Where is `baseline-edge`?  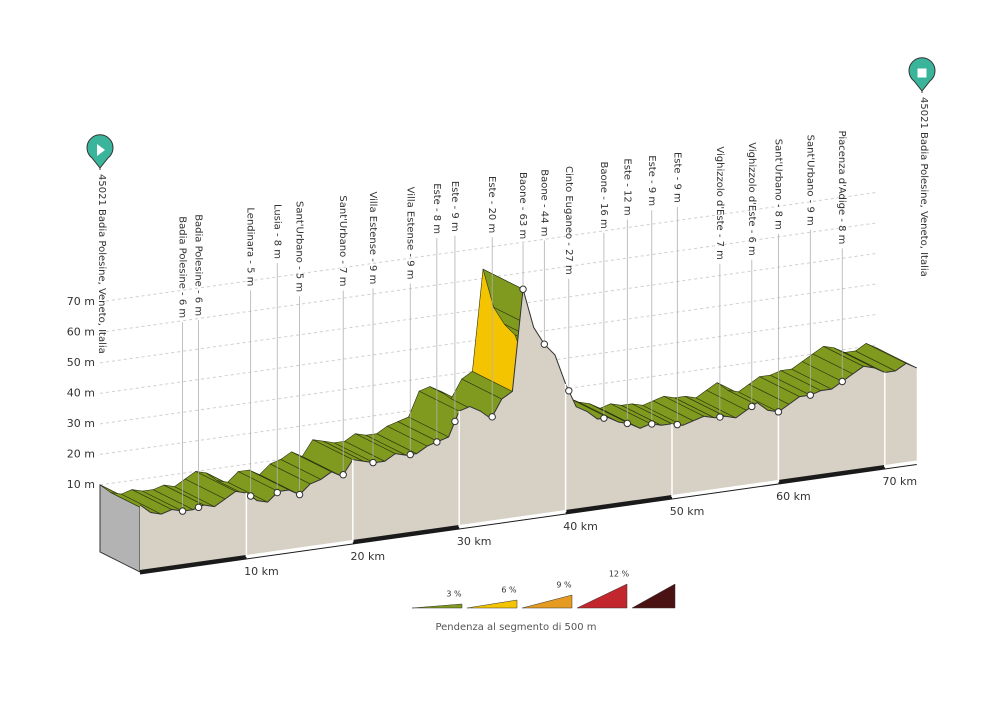 baseline-edge is located at coordinates (528, 519).